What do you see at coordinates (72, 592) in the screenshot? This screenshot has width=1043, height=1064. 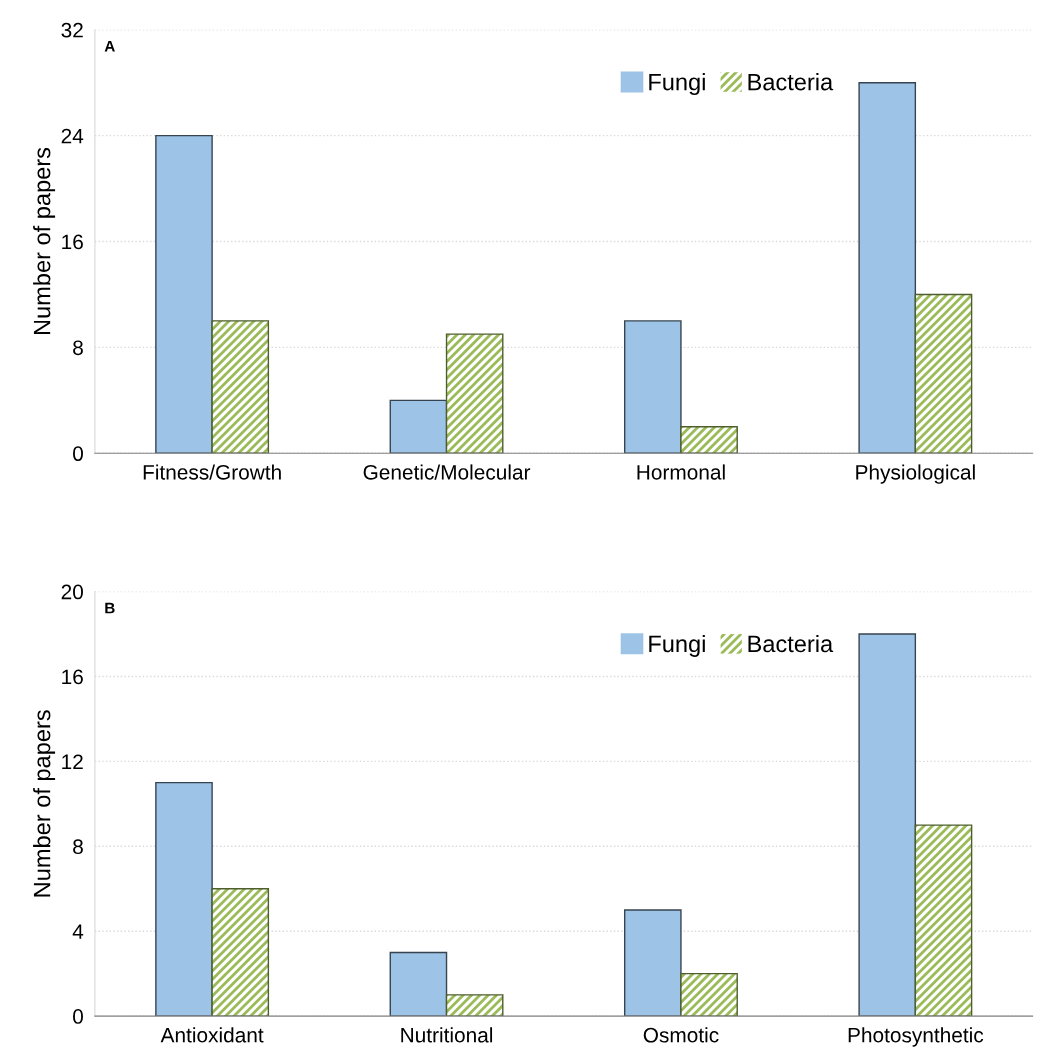 I see `y-tick-label: 20` at bounding box center [72, 592].